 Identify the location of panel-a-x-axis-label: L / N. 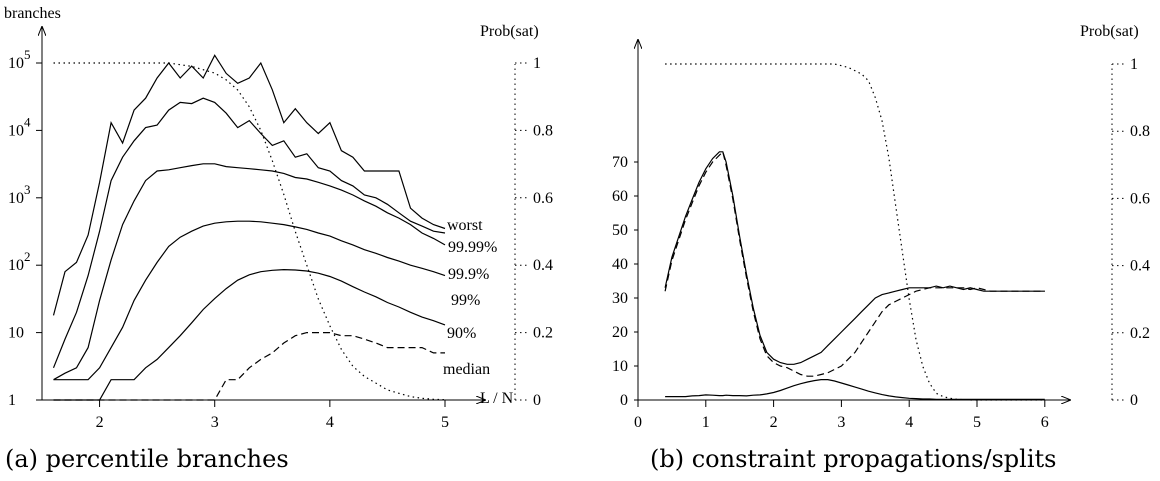
(497, 398).